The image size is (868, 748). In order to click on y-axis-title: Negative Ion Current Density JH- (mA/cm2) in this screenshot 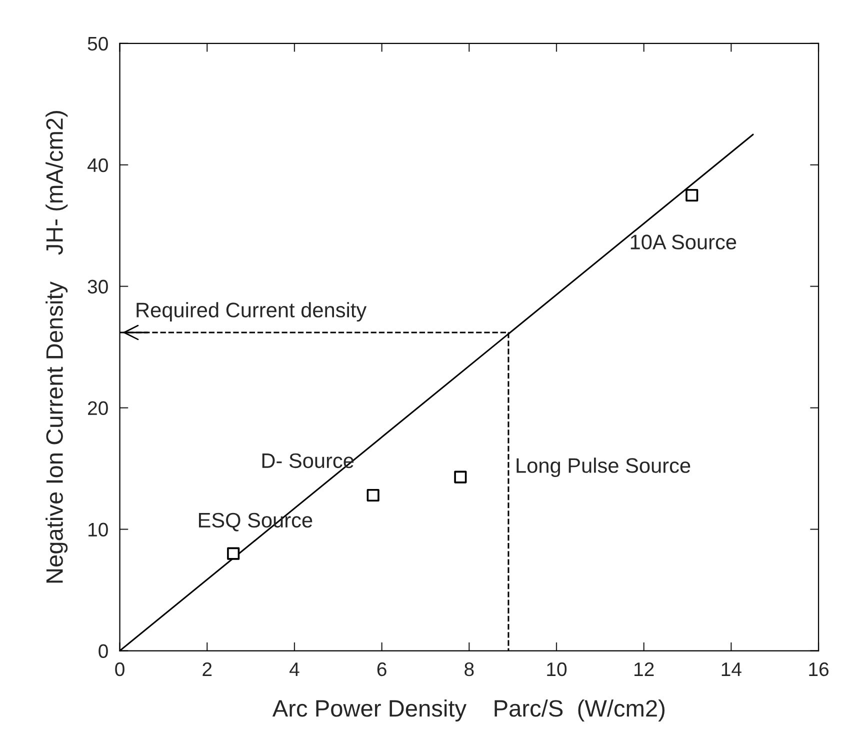, I will do `click(57, 347)`.